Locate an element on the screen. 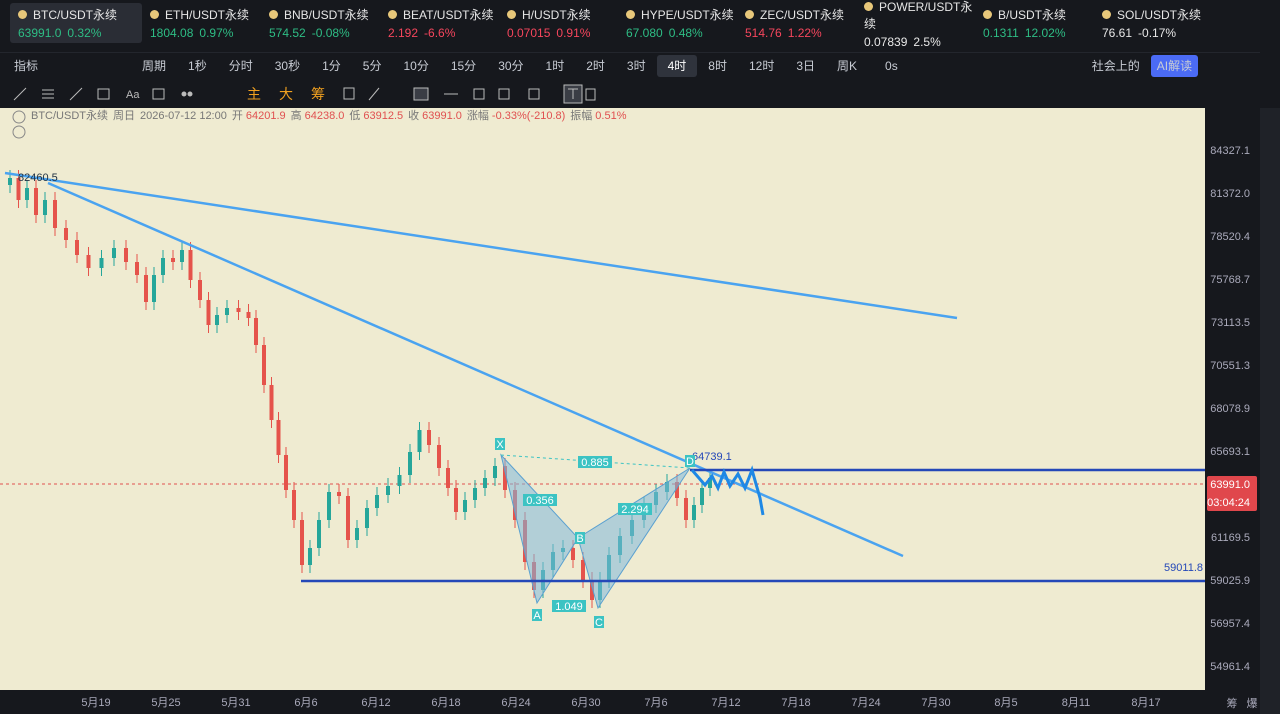 This screenshot has height=714, width=1280. info-text: 收 is located at coordinates (413, 115).